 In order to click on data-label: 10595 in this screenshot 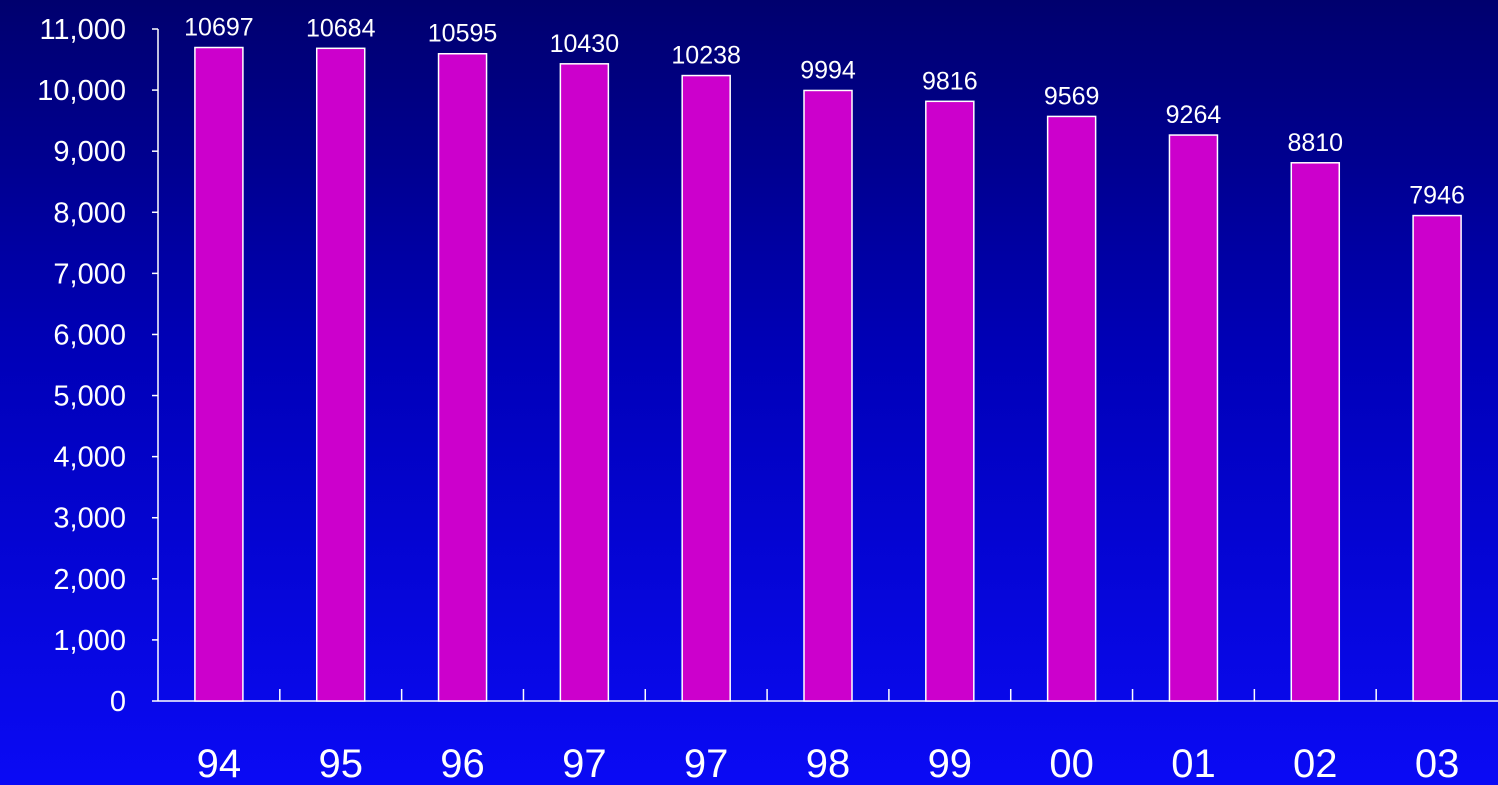, I will do `click(463, 34)`.